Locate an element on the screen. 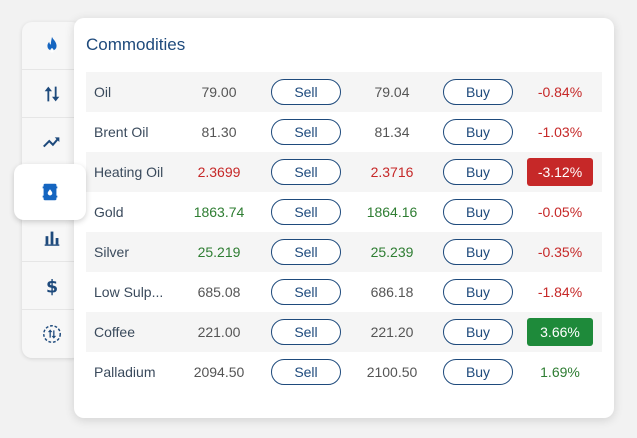 Image resolution: width=637 pixels, height=438 pixels. flame-icon is located at coordinates (52, 44).